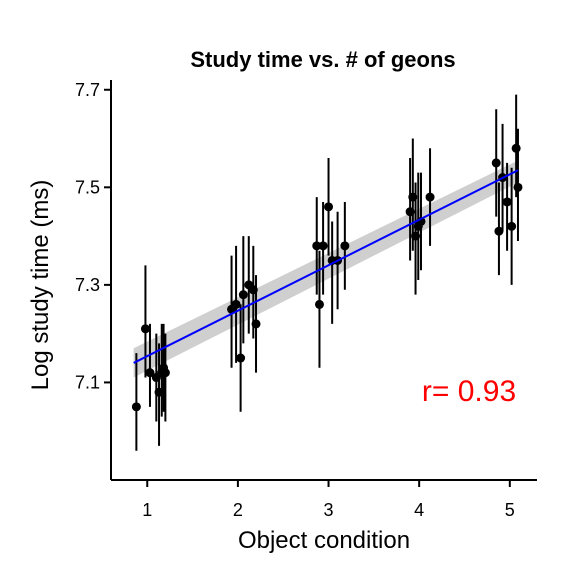 Image resolution: width=576 pixels, height=576 pixels. Describe the element at coordinates (419, 510) in the screenshot. I see `x-tick-label: 4` at that location.